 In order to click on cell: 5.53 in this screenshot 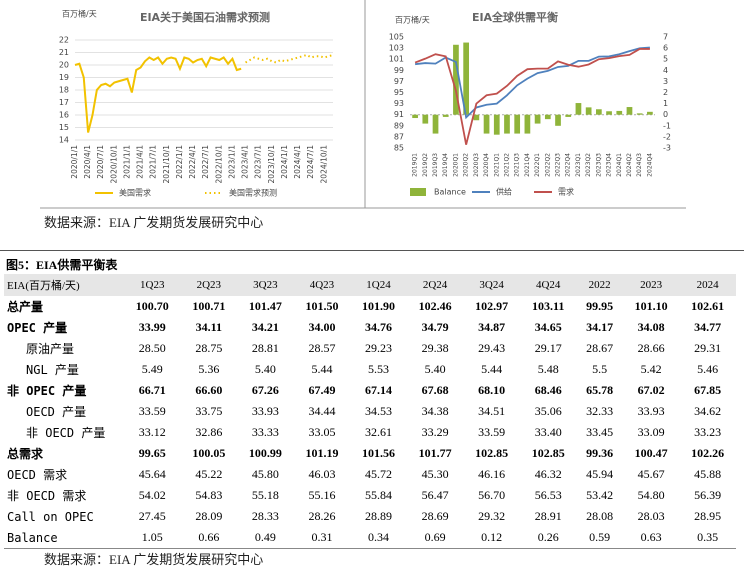, I will do `click(379, 369)`.